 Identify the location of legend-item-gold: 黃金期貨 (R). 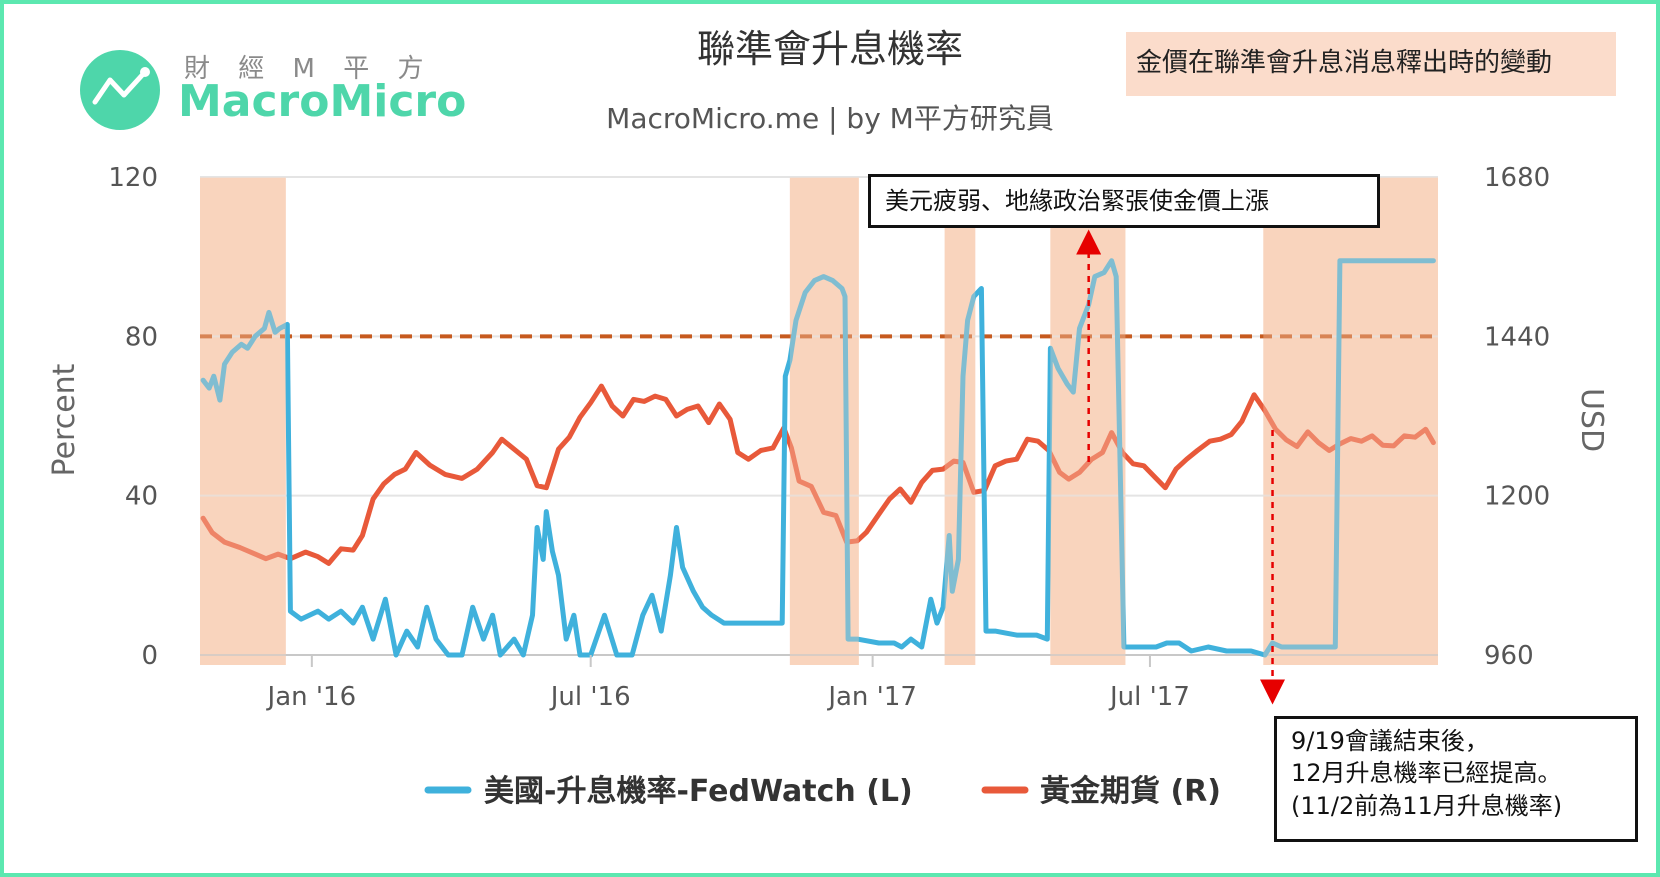
(1101, 791).